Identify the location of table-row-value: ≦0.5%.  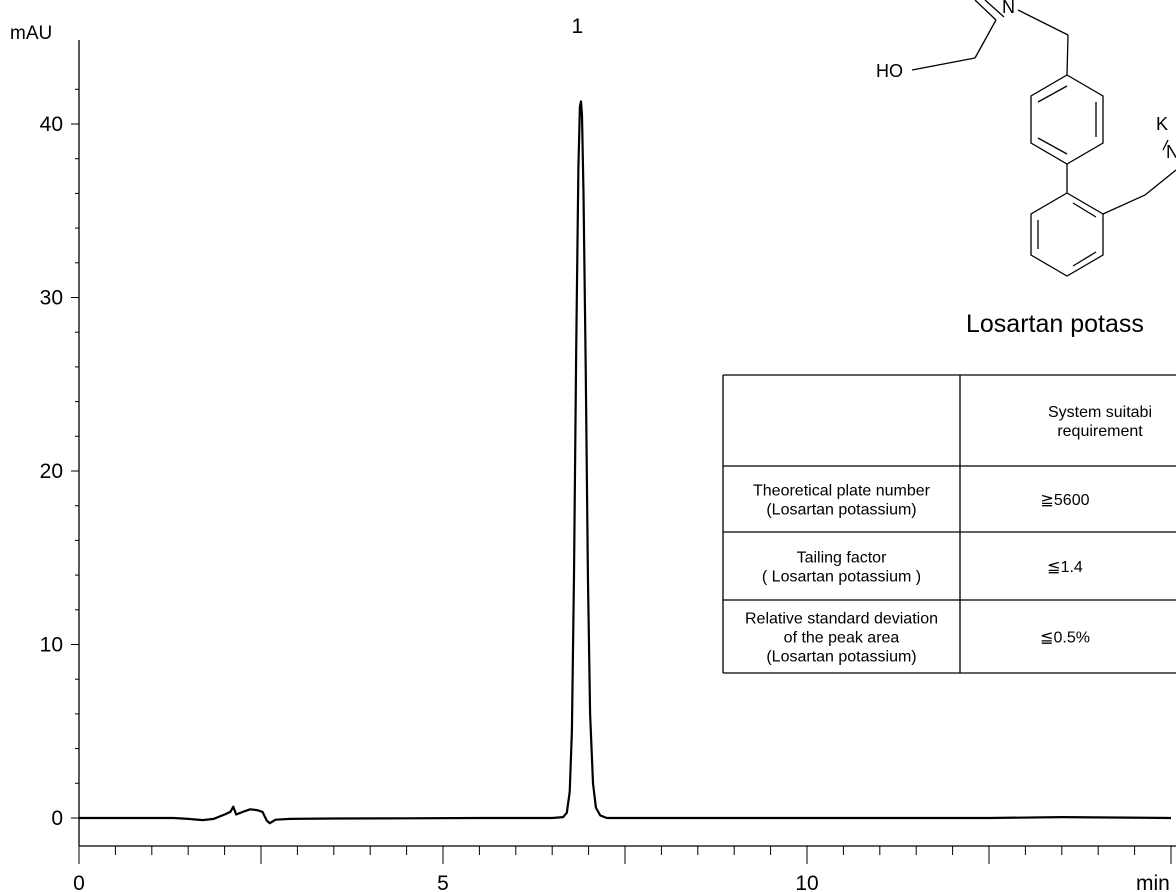
(1065, 638).